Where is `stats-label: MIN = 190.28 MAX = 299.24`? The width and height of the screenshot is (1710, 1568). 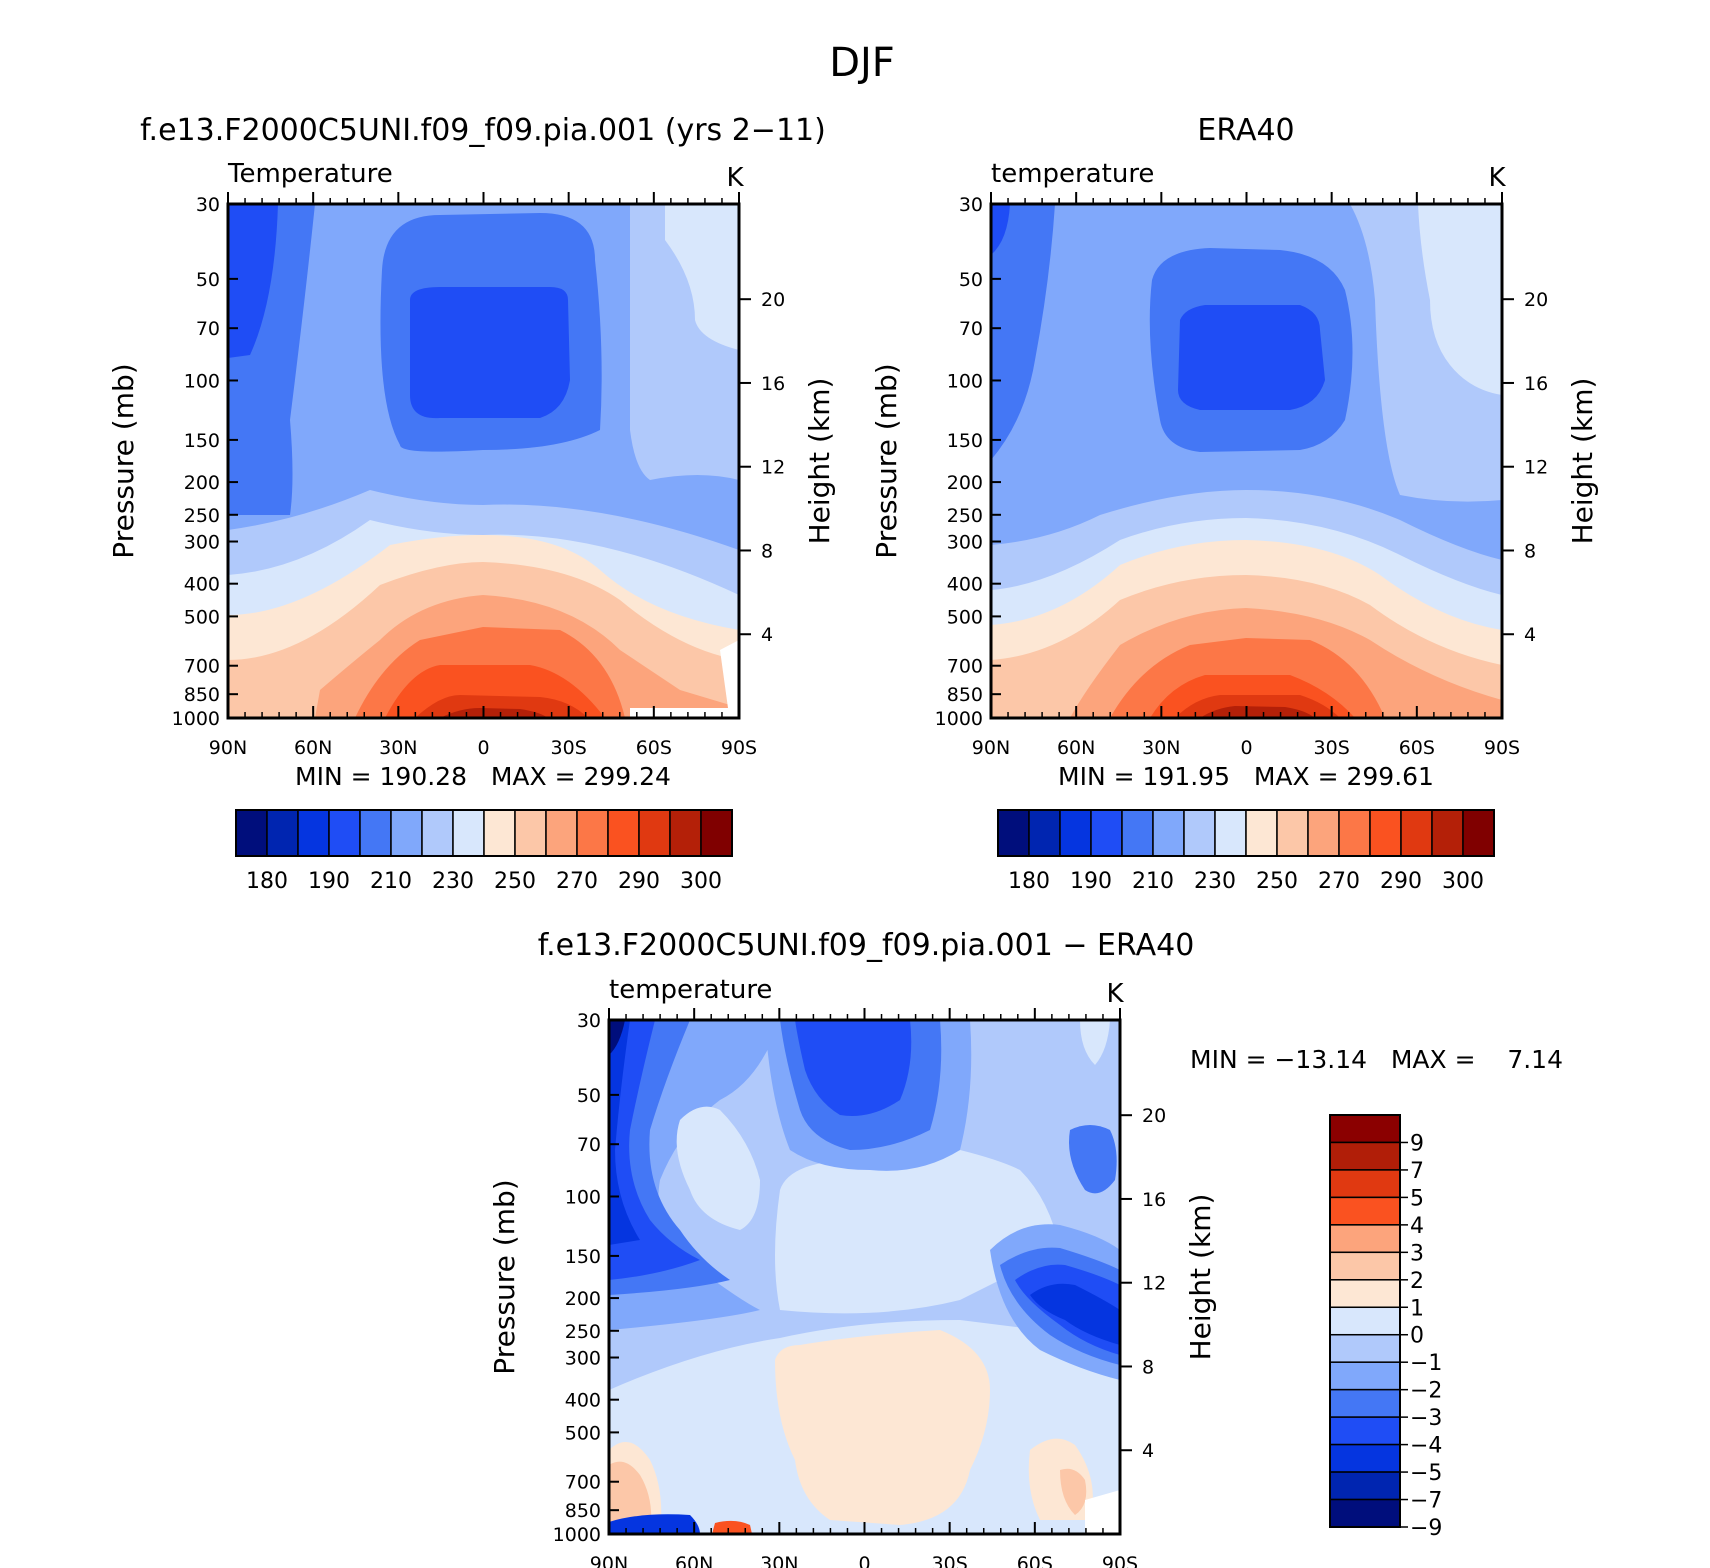 stats-label: MIN = 190.28 MAX = 299.24 is located at coordinates (483, 776).